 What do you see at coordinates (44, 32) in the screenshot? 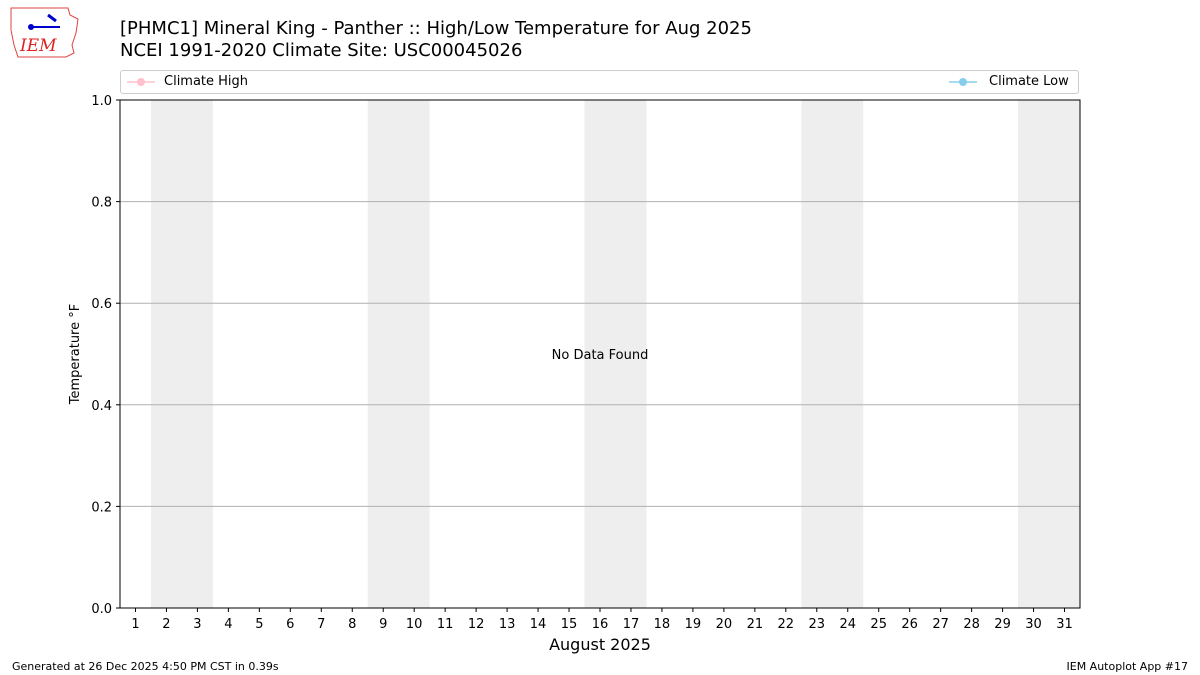
I see `iem-logo: IEM` at bounding box center [44, 32].